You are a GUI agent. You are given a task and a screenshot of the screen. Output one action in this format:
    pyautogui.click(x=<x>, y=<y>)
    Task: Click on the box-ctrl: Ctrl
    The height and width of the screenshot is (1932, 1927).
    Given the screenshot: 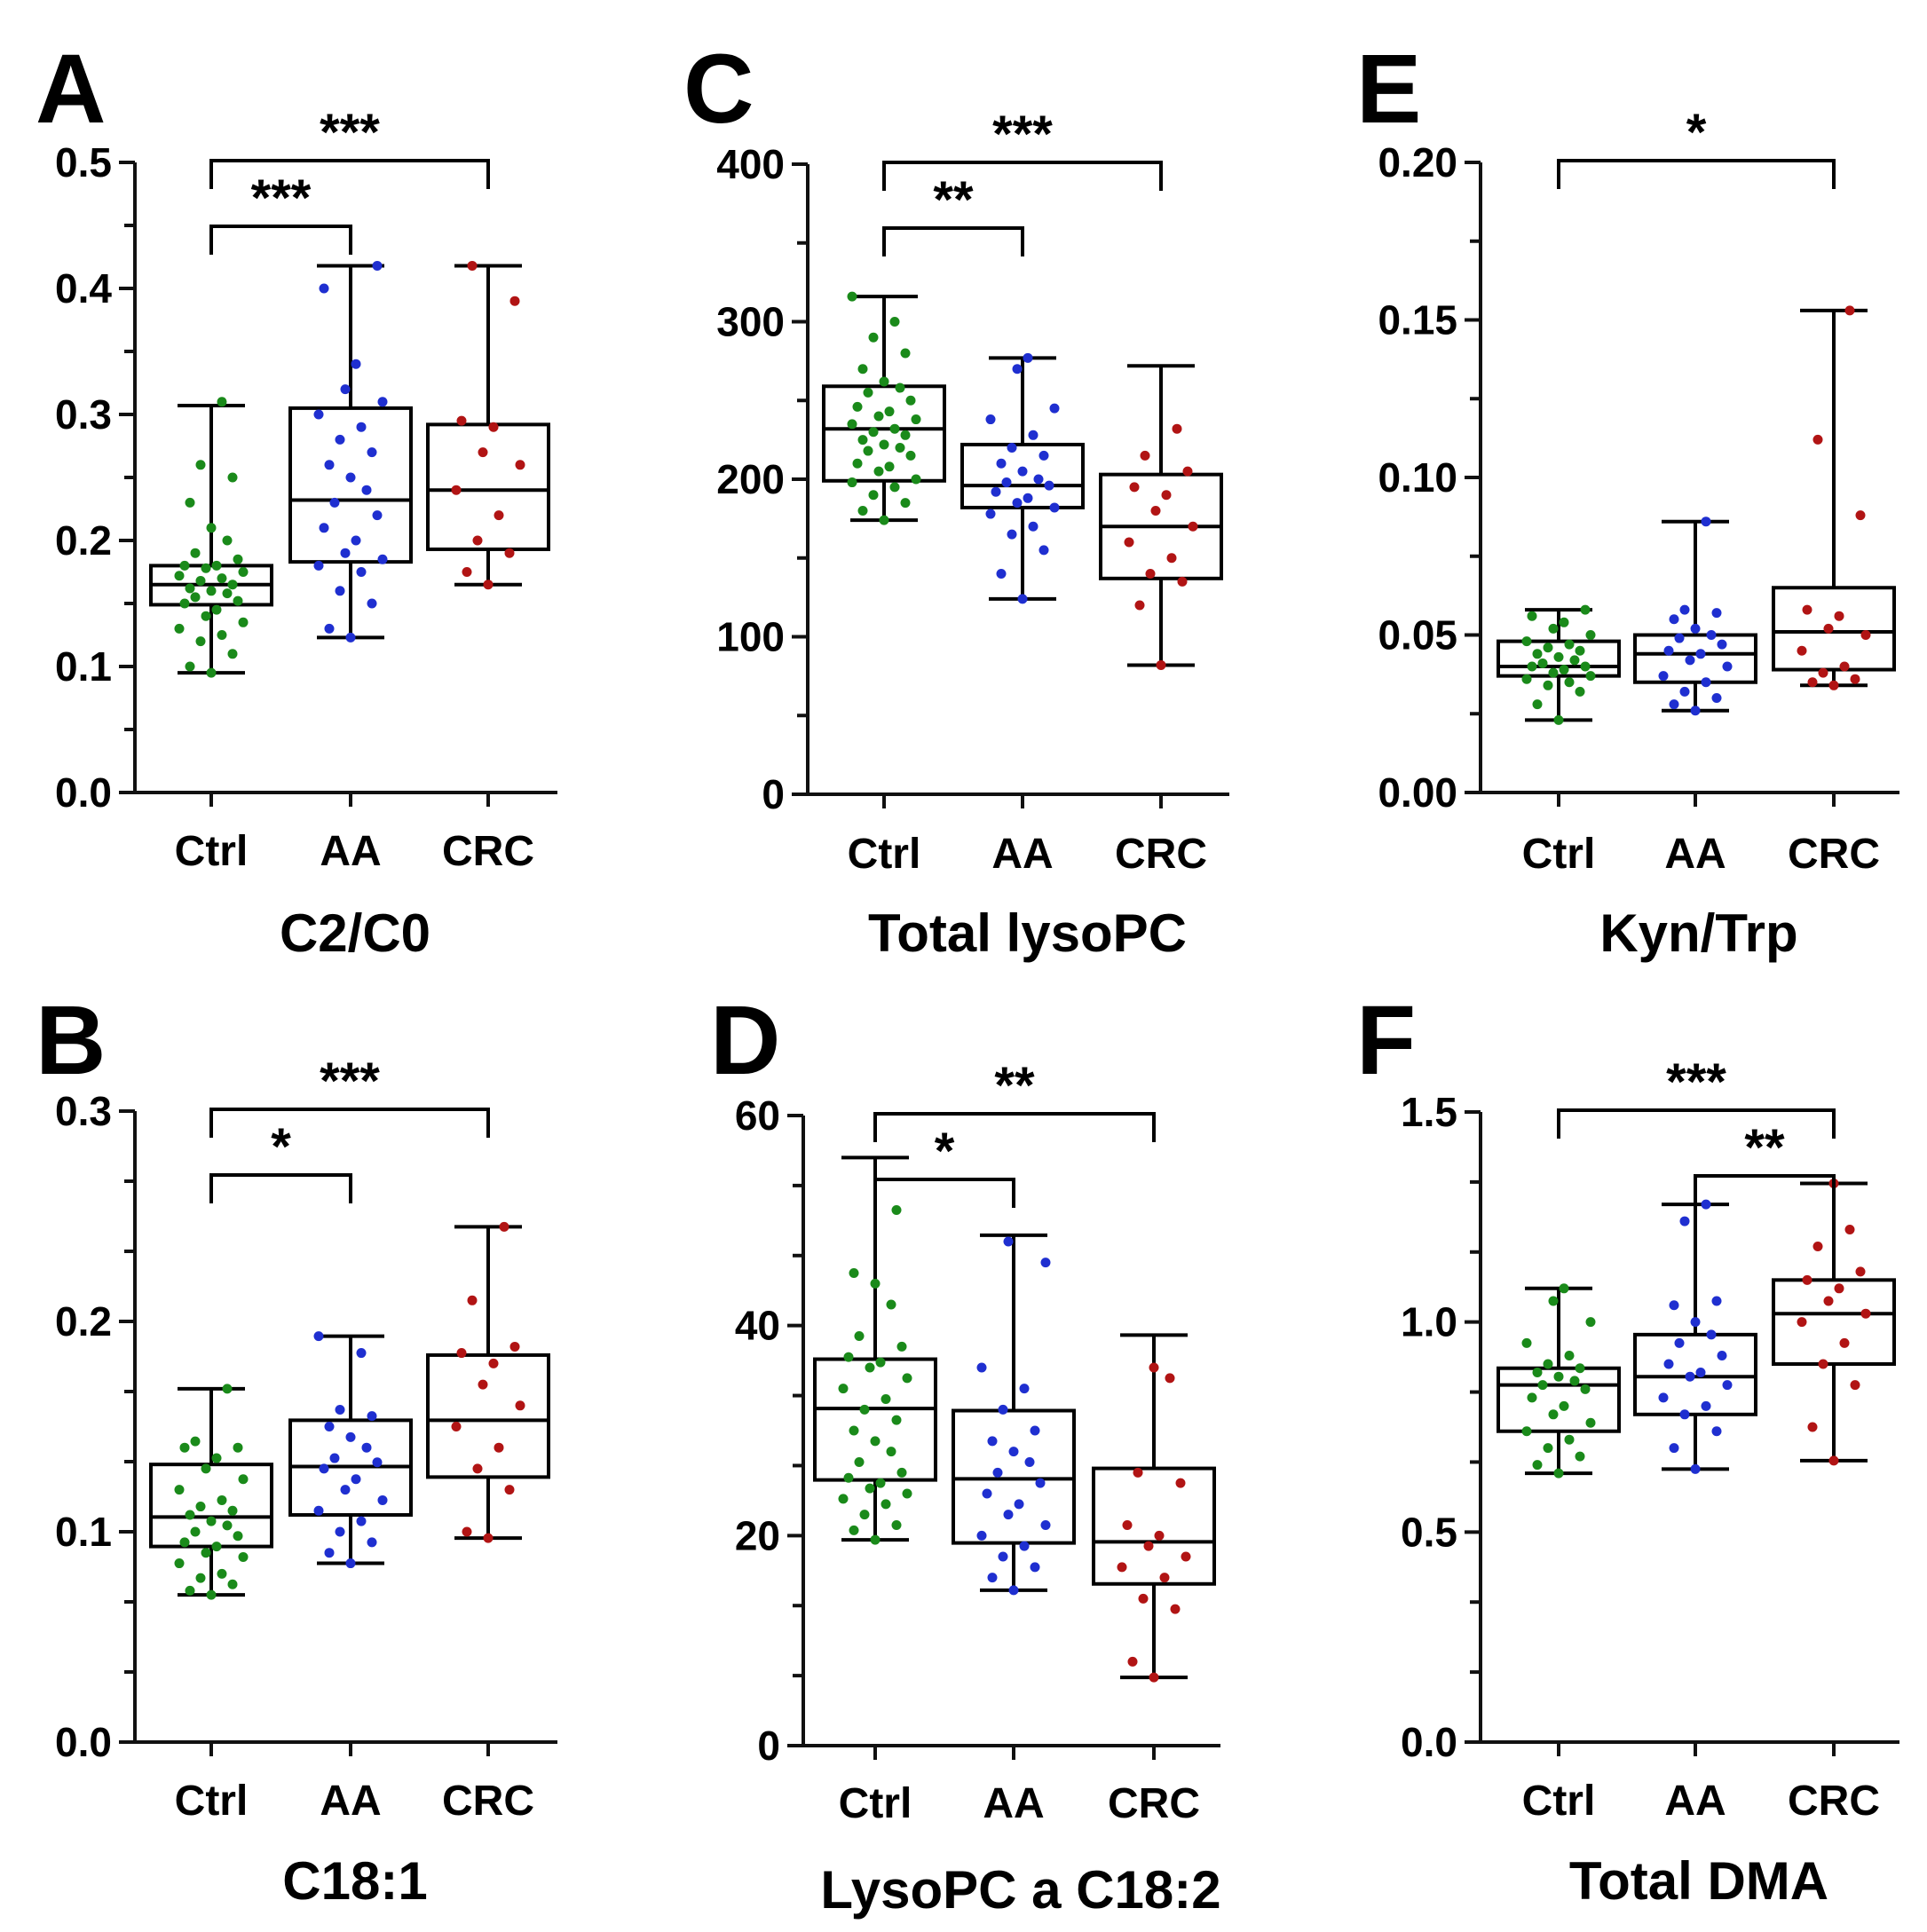 What is the action you would take?
    pyautogui.click(x=1559, y=1554)
    